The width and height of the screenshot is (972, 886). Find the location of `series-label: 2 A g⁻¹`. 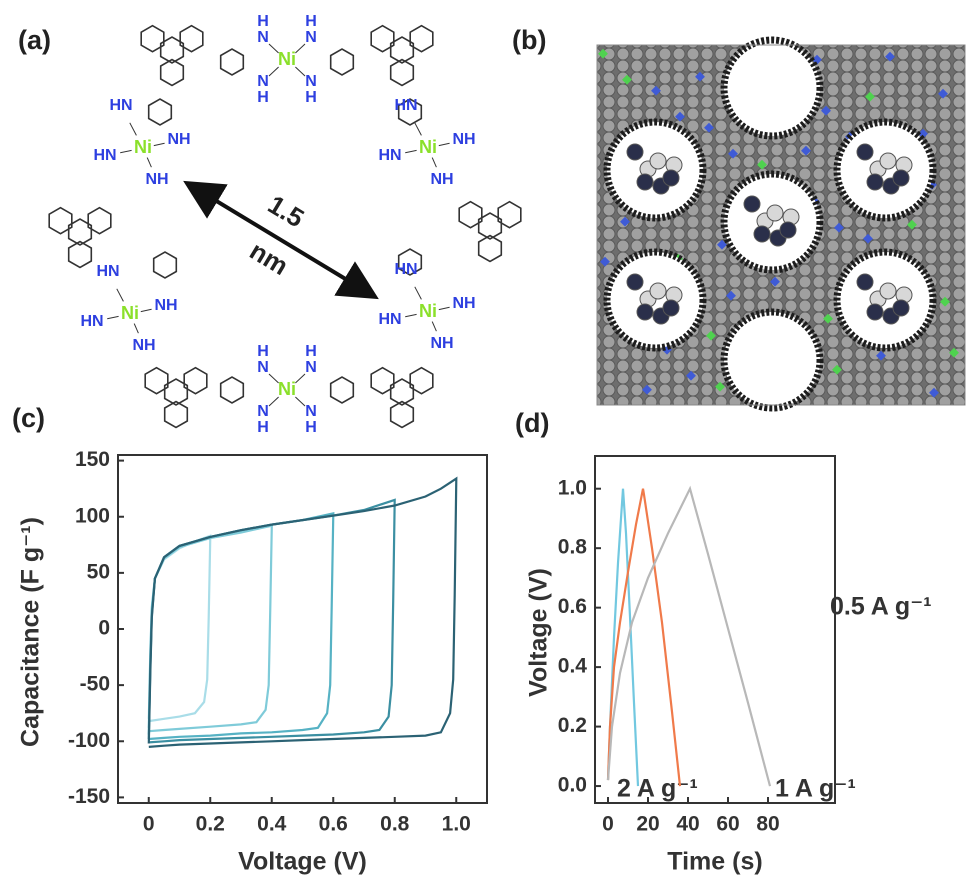

series-label: 2 A g⁻¹ is located at coordinates (657, 789).